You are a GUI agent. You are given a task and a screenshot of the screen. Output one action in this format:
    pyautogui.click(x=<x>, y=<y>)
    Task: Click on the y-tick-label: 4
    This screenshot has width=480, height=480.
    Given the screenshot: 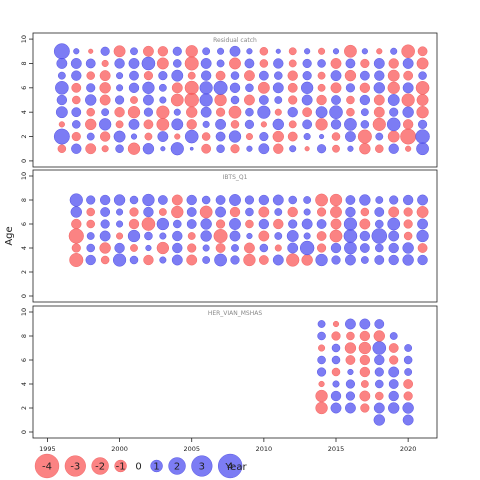 What is the action you would take?
    pyautogui.click(x=24, y=248)
    